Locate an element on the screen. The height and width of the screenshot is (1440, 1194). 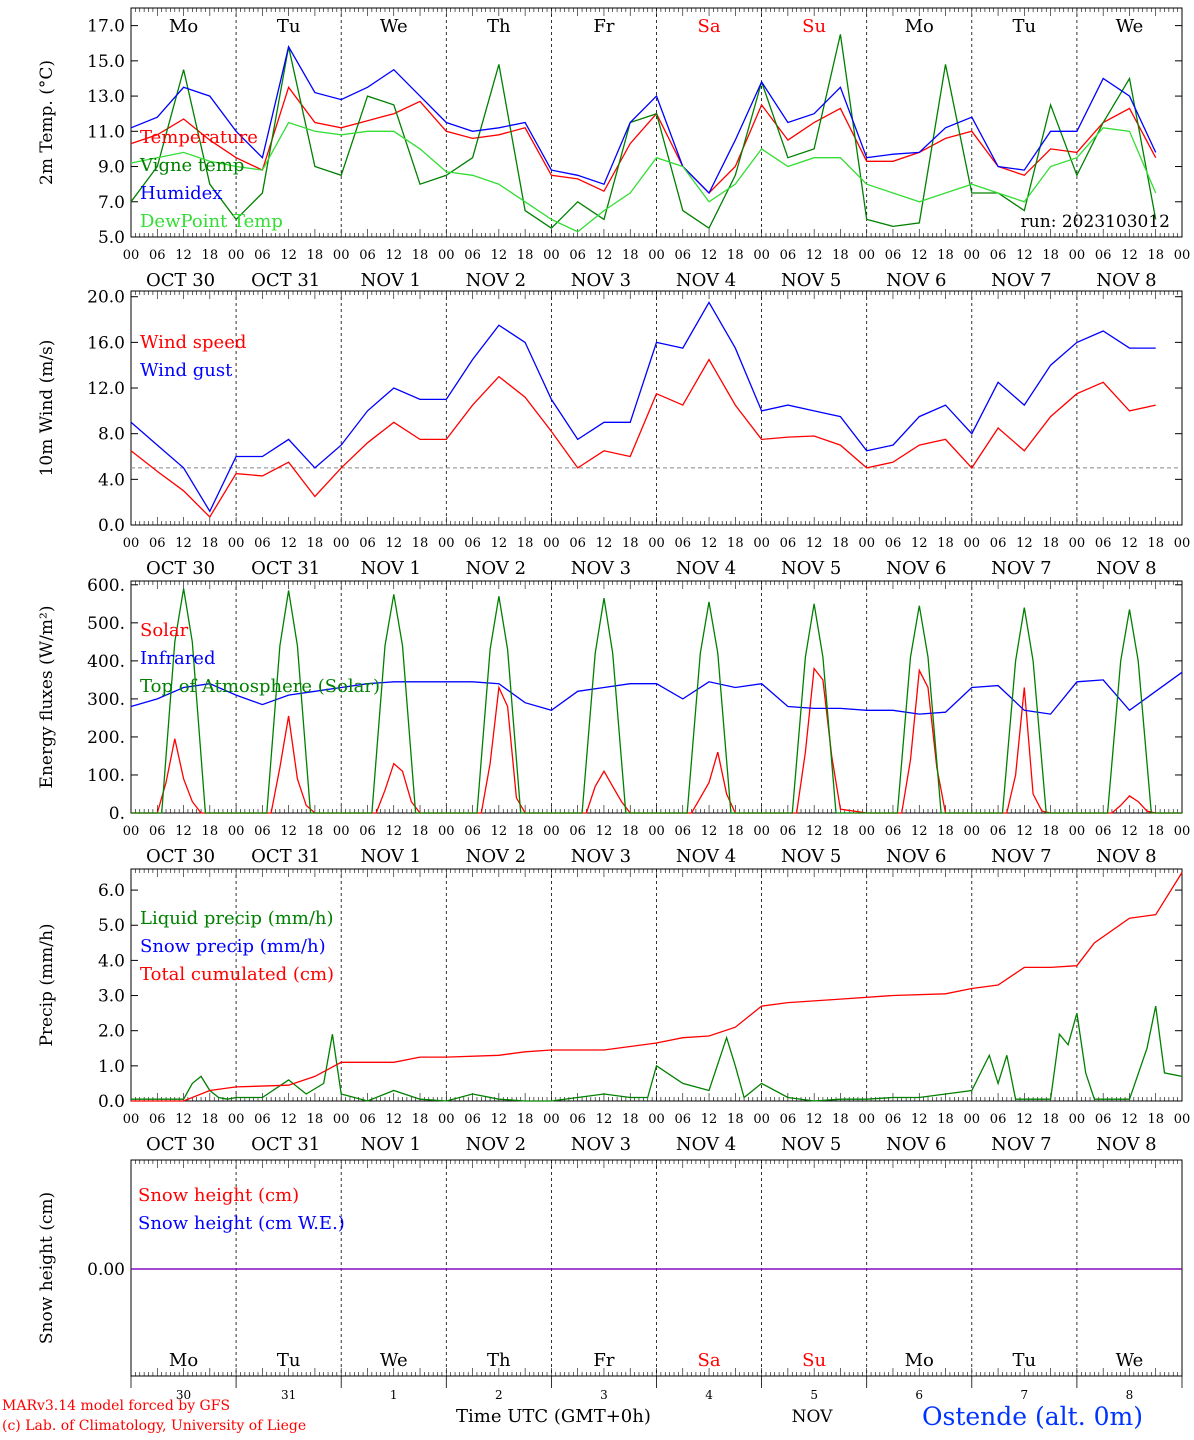
series-vigne-temp is located at coordinates (643, 132).